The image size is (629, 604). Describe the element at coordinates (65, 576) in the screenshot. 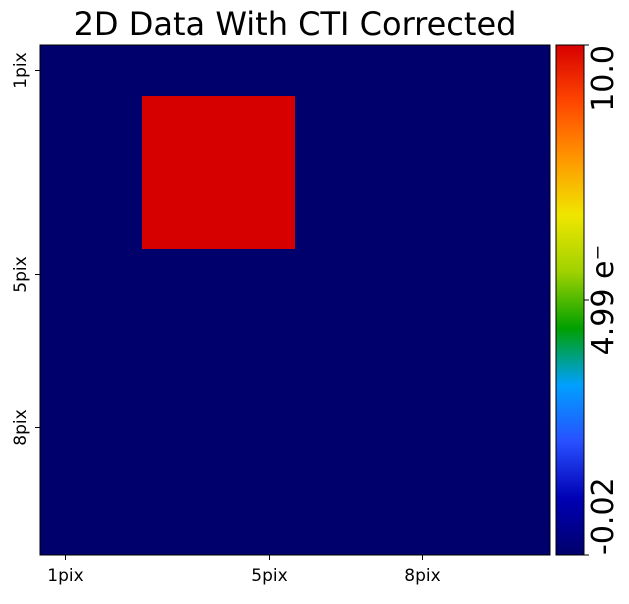

I see `x-tick-label: 1pix` at that location.